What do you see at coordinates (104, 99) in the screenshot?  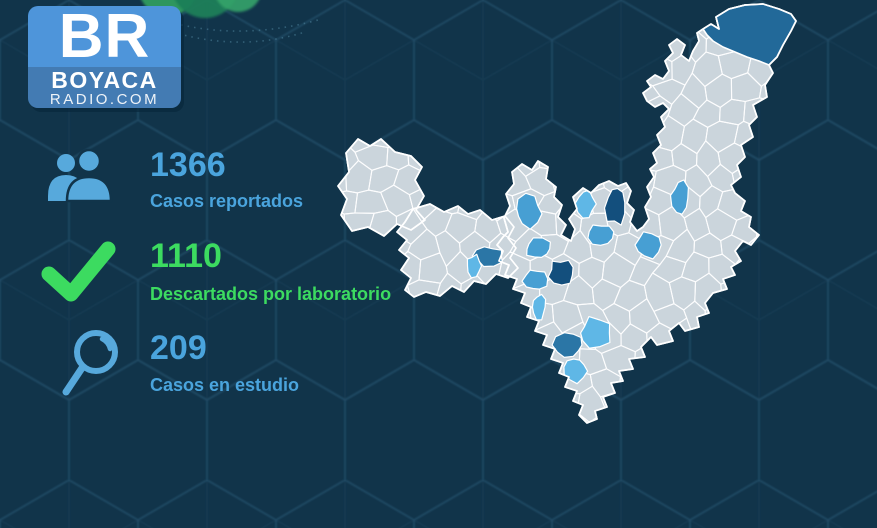 I see `logo-domain: RADIO.COM` at bounding box center [104, 99].